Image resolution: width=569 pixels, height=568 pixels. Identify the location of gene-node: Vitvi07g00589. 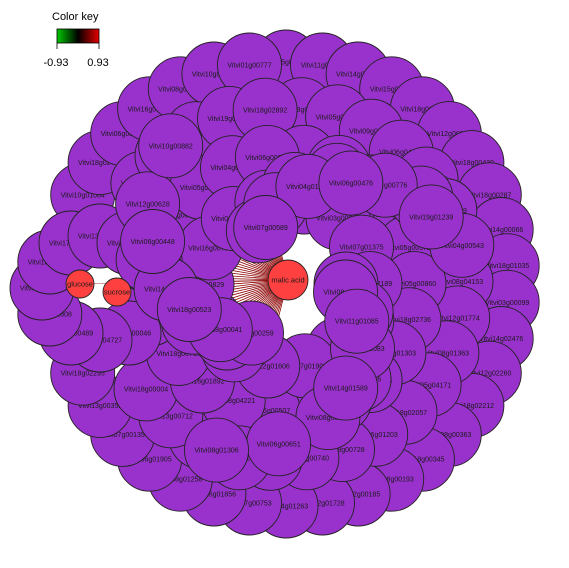
(266, 228).